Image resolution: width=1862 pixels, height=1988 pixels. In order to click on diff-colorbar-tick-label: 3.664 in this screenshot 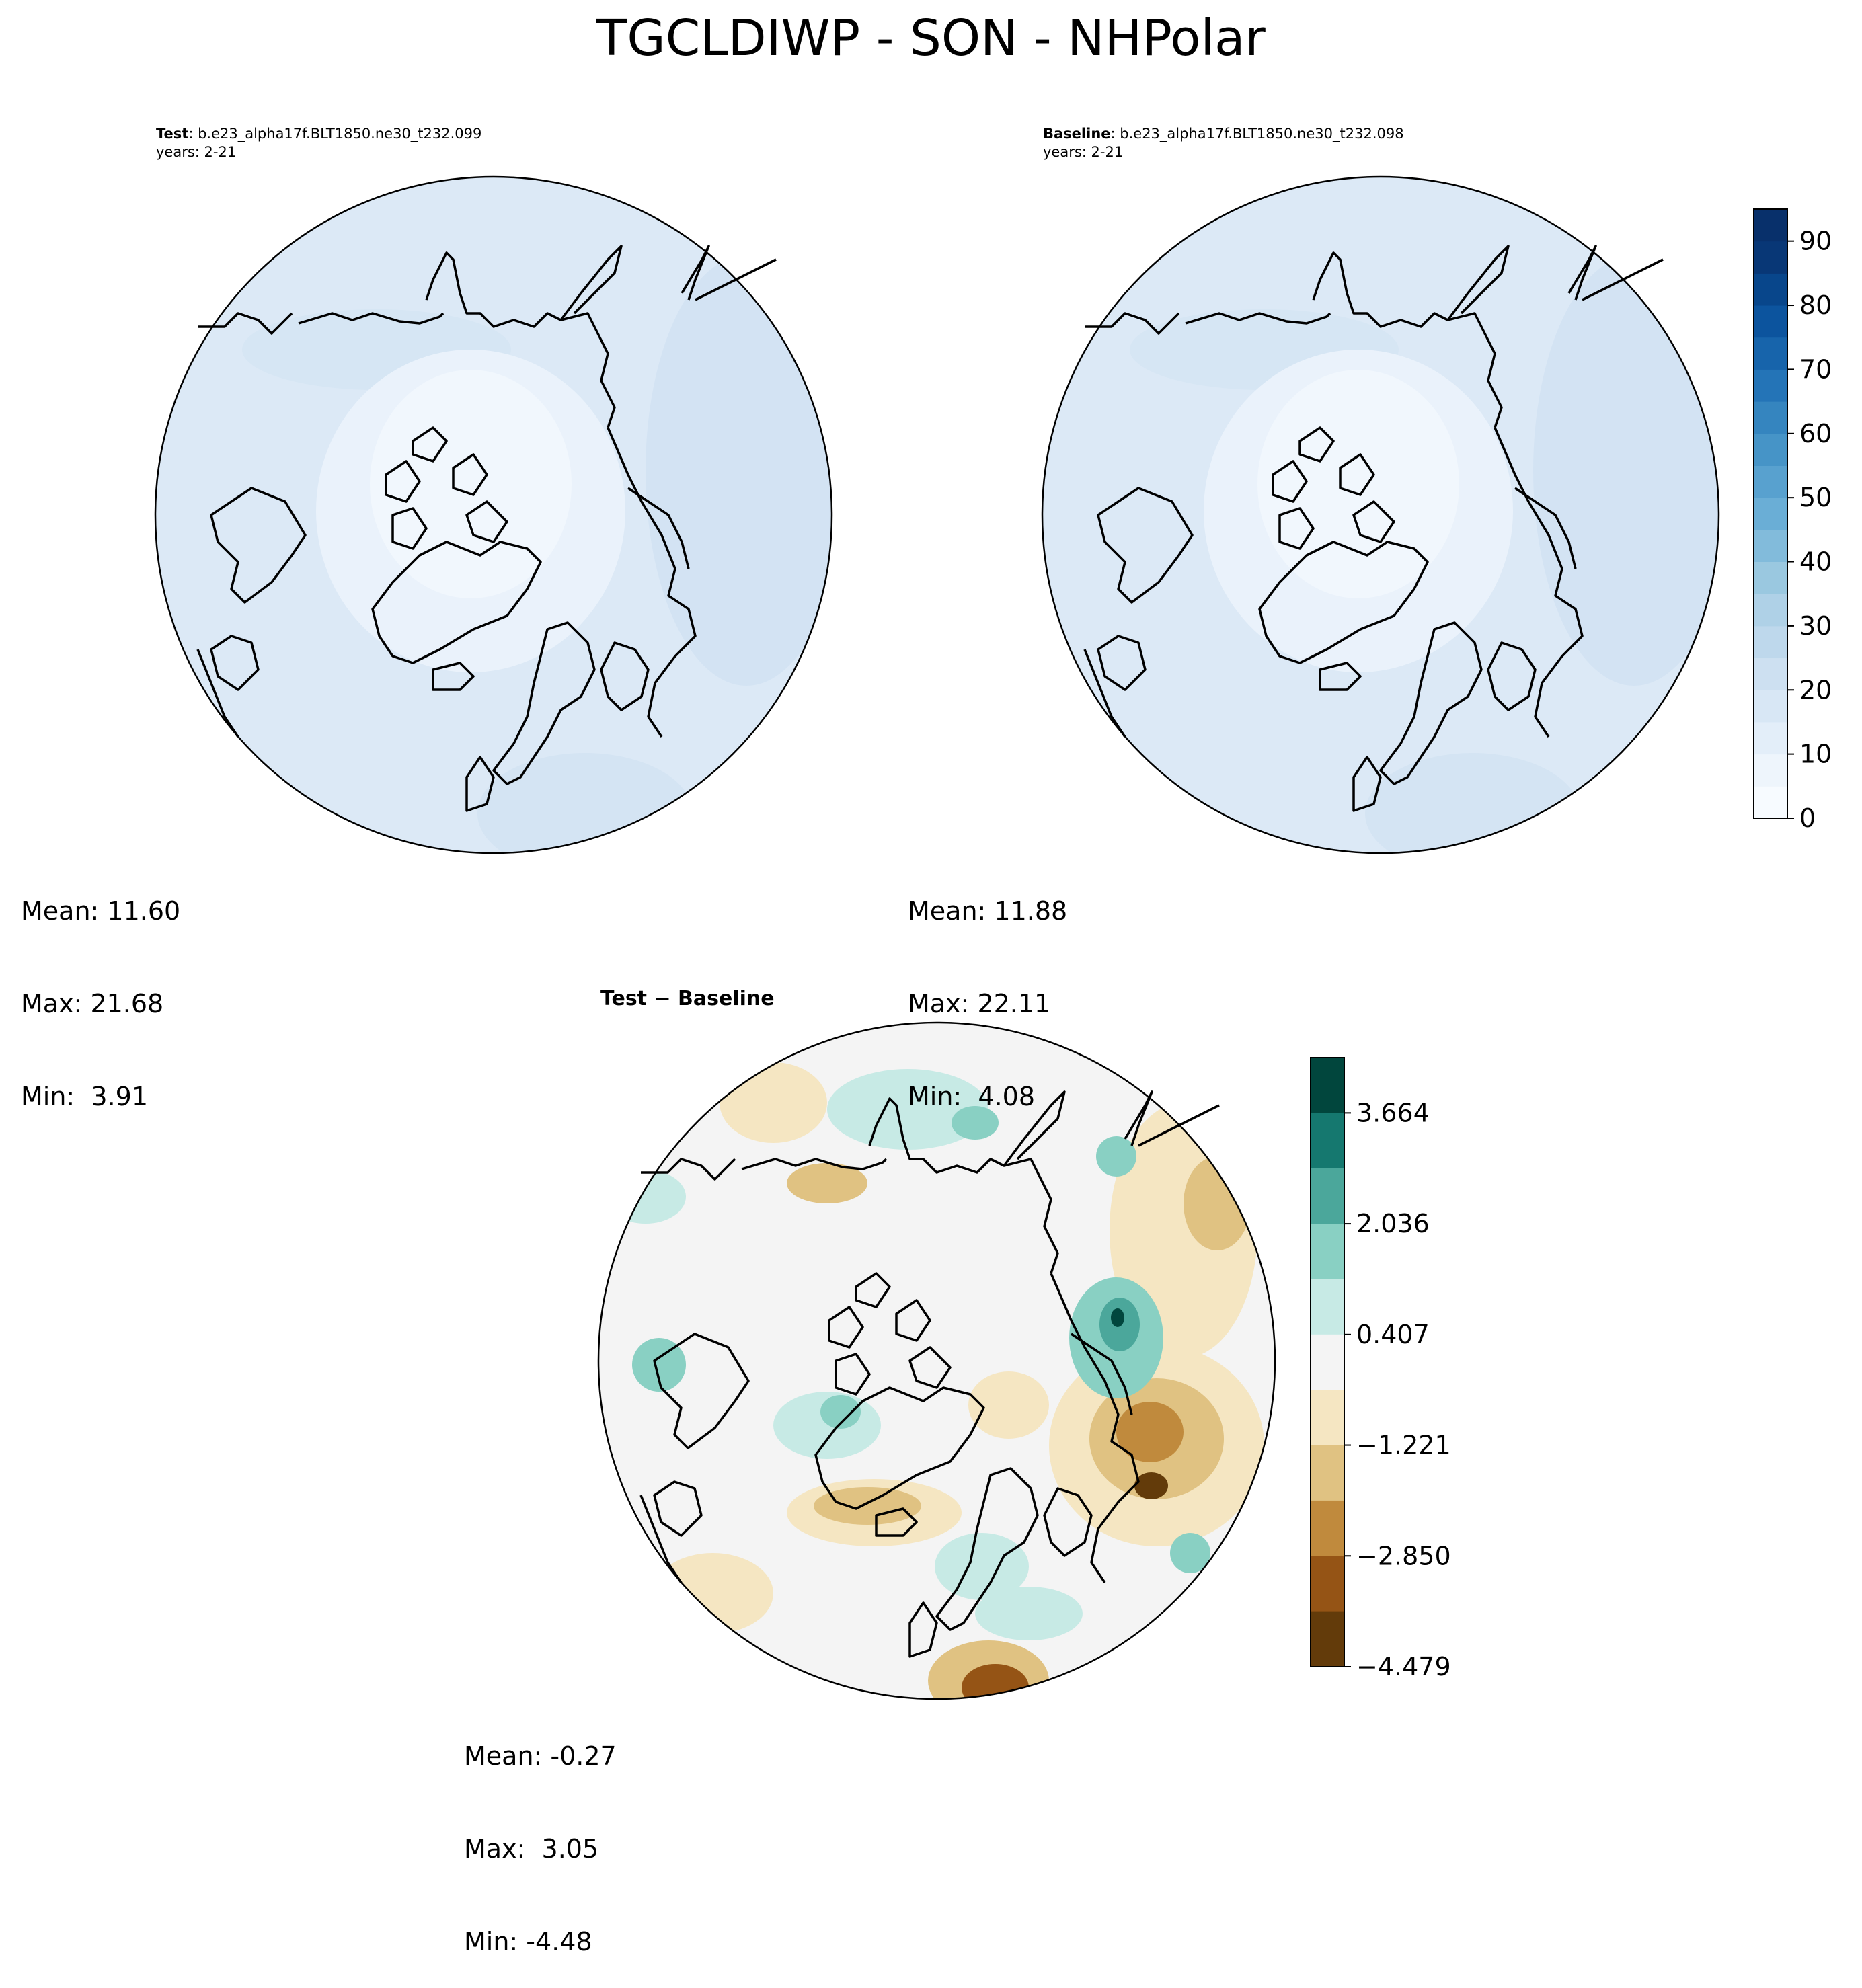, I will do `click(1393, 1113)`.